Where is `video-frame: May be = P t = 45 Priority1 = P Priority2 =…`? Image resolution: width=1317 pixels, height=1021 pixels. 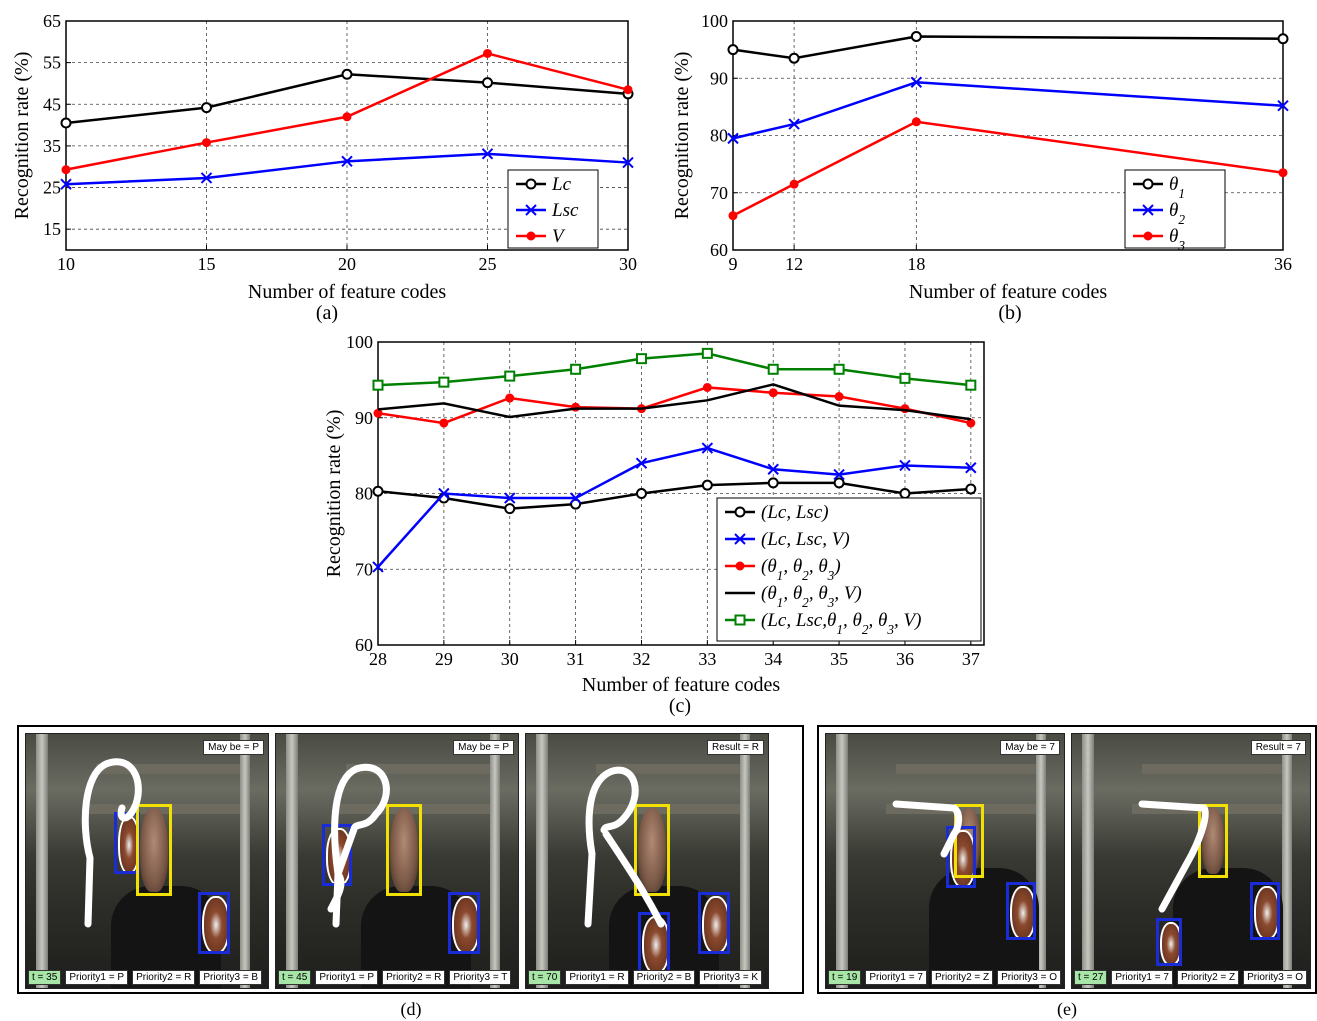 video-frame: May be = P t = 45 Priority1 = P Priority2 =… is located at coordinates (397, 861).